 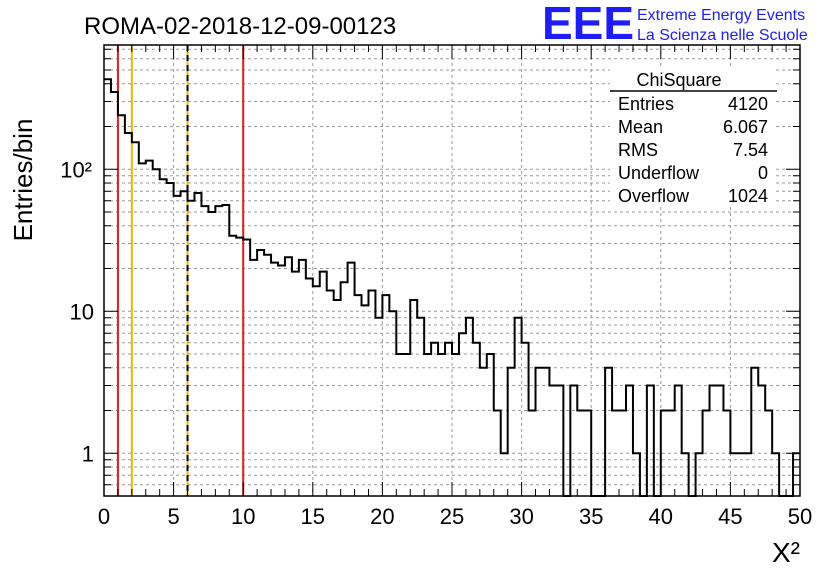 What do you see at coordinates (243, 516) in the screenshot?
I see `x-tick-label: 10` at bounding box center [243, 516].